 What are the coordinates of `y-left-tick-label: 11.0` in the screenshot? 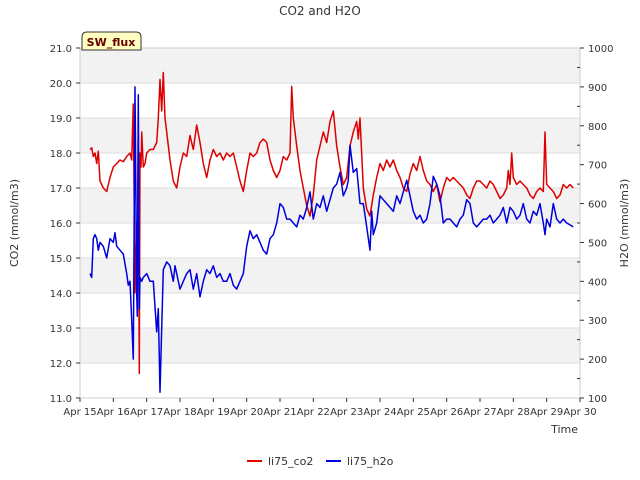 It's located at (61, 399).